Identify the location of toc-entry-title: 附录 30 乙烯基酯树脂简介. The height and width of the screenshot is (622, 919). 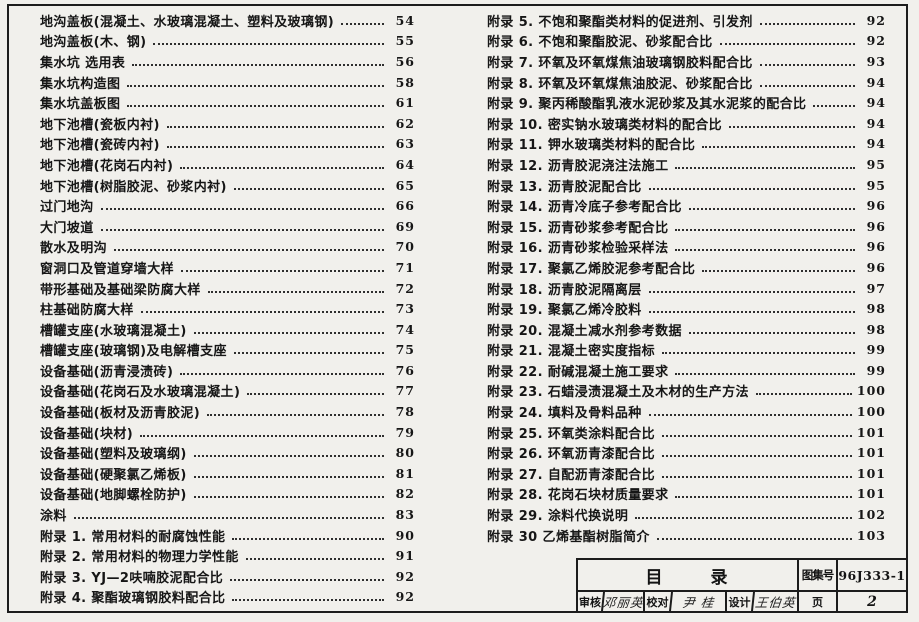
(568, 537).